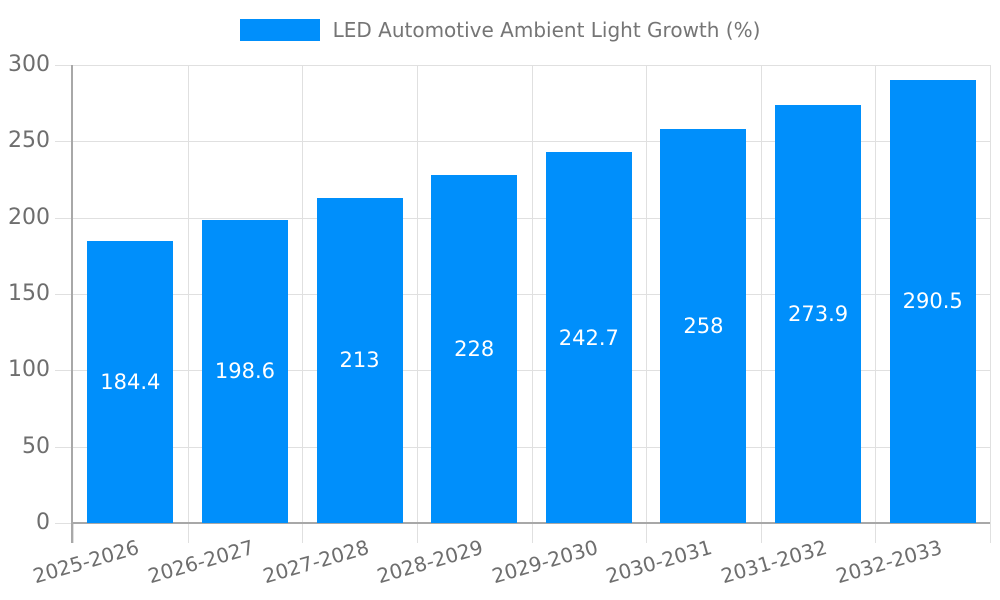 This screenshot has width=1000, height=600. What do you see at coordinates (279, 30) in the screenshot?
I see `legend-swatch` at bounding box center [279, 30].